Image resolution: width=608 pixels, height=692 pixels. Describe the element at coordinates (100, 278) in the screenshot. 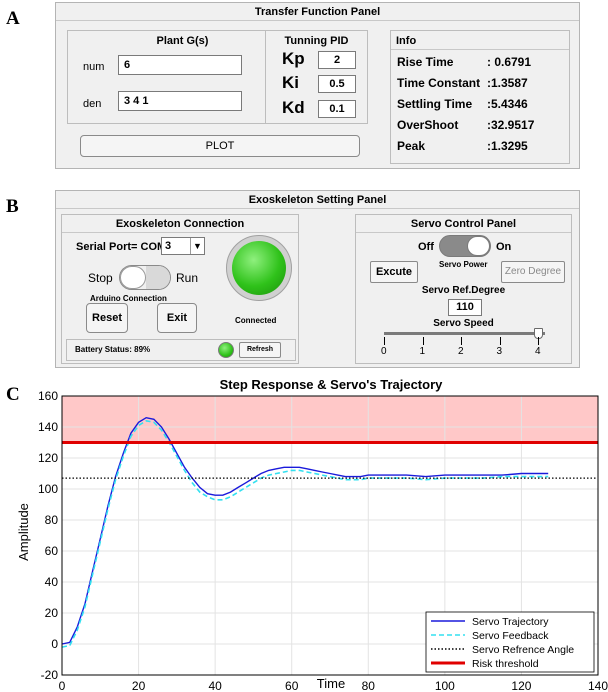

I see `stop-label: Stop` at that location.